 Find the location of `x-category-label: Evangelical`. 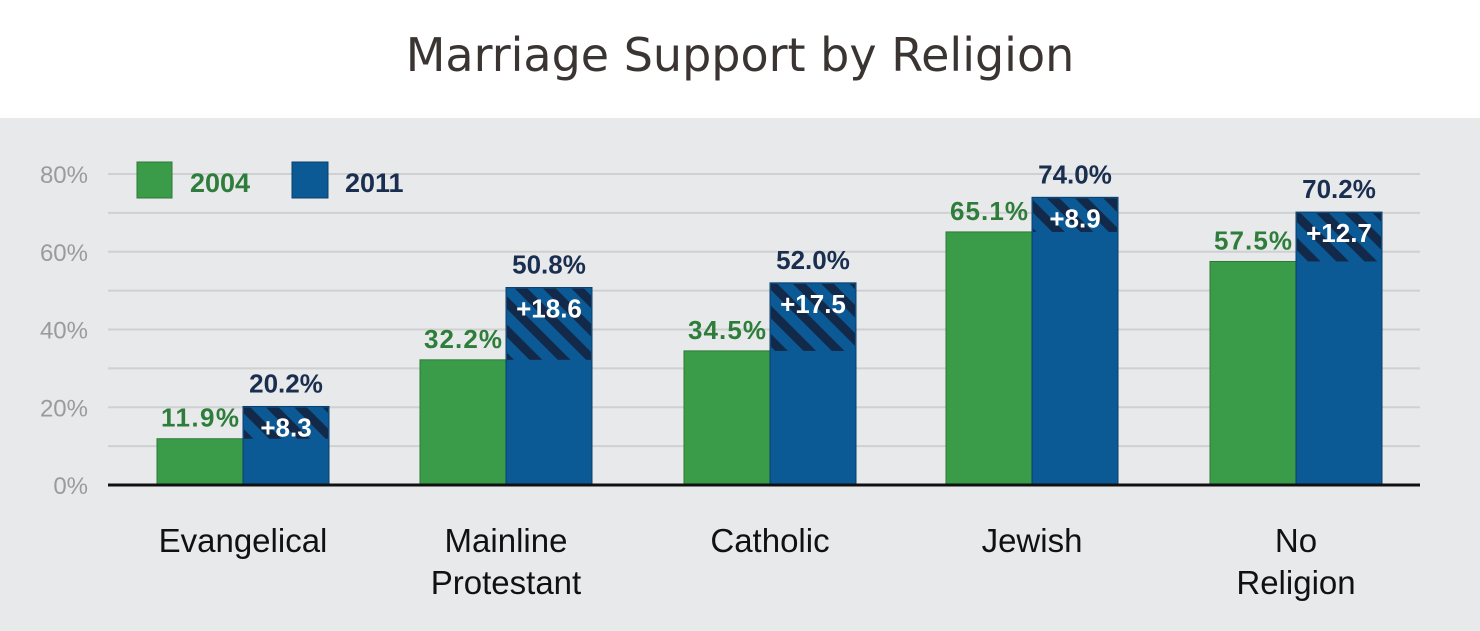

x-category-label: Evangelical is located at coordinates (243, 540).